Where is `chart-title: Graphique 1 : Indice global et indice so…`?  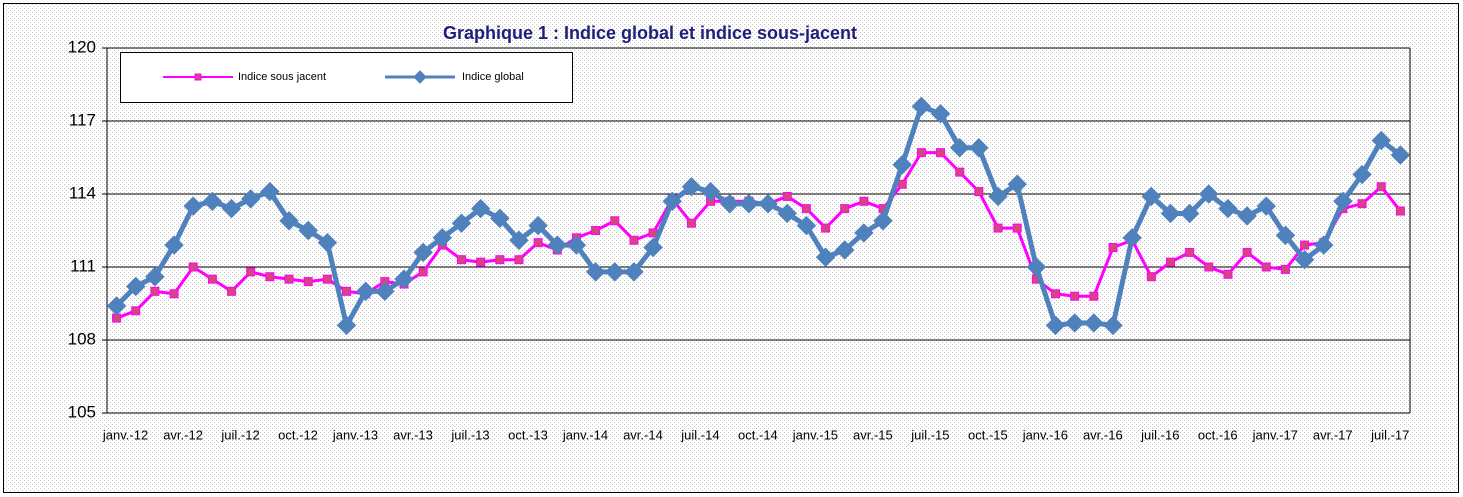
chart-title: Graphique 1 : Indice global et indice so… is located at coordinates (650, 33).